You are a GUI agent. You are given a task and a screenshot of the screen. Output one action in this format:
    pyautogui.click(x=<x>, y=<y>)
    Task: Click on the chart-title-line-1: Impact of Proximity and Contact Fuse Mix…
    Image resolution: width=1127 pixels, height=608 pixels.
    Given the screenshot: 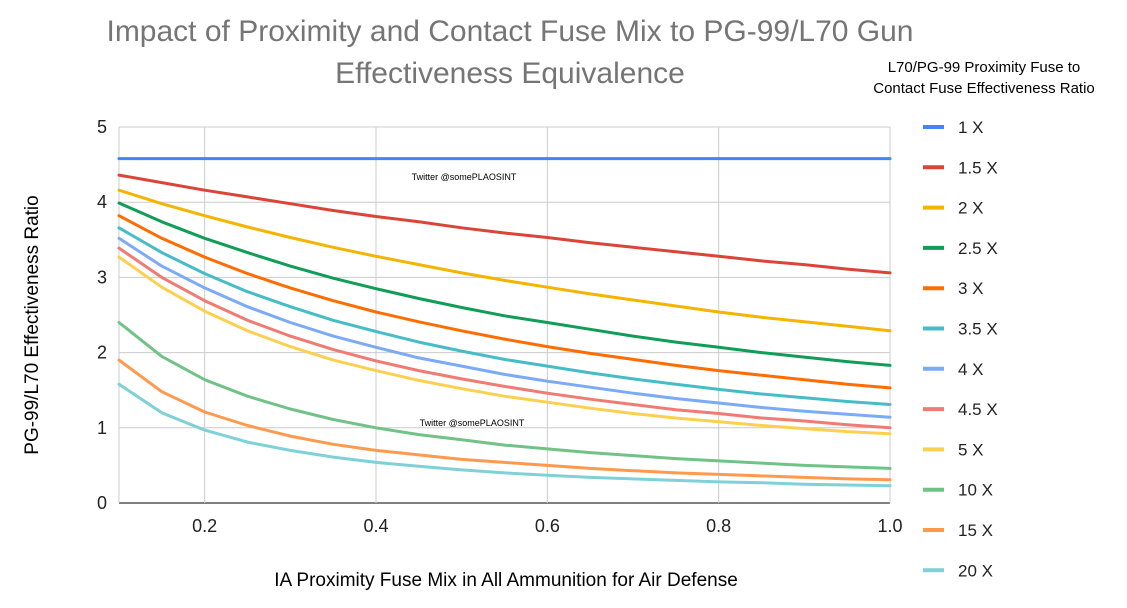 What is the action you would take?
    pyautogui.click(x=509, y=31)
    